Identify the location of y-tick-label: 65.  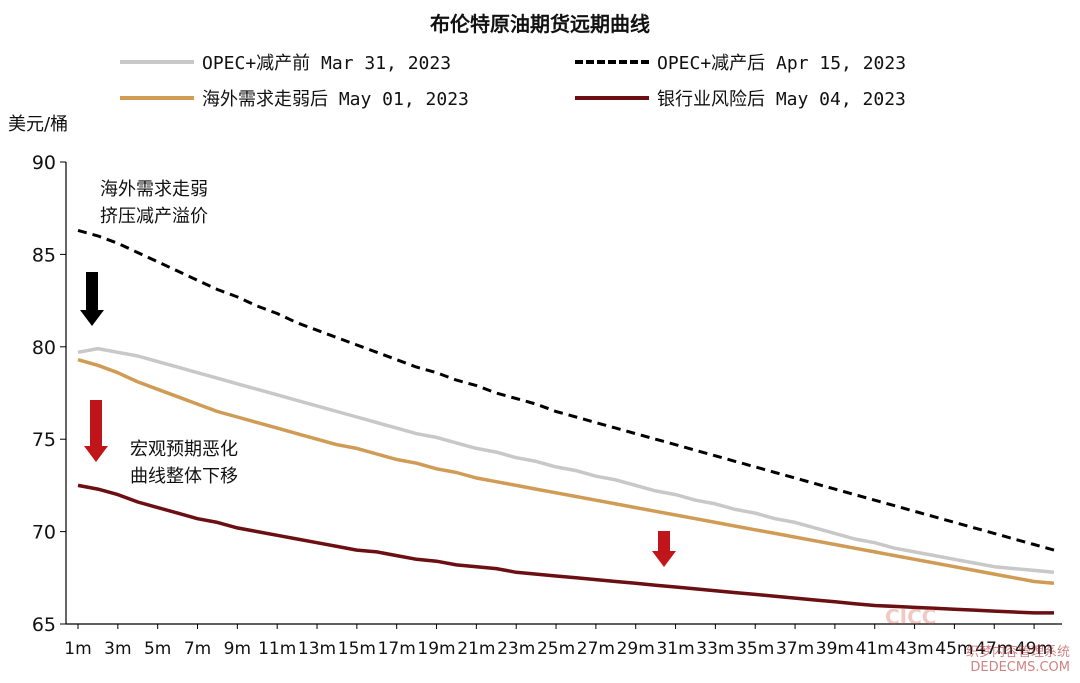
(44, 625).